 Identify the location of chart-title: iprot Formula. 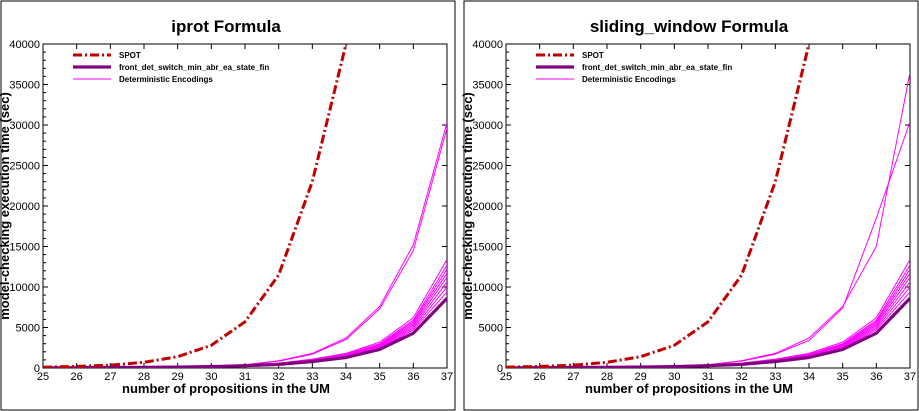
(226, 26).